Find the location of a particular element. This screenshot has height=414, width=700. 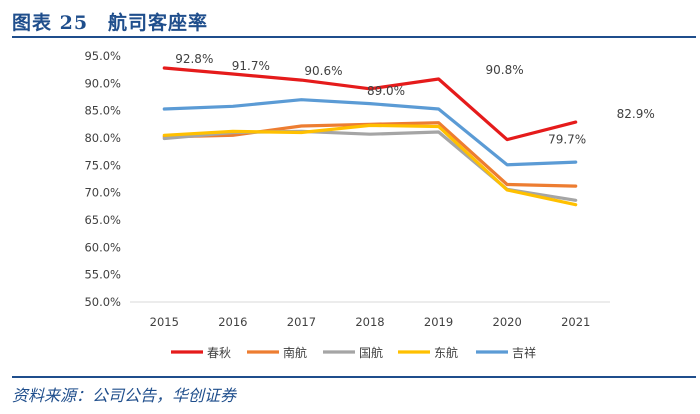

y-tick-label: 50.0% is located at coordinates (102, 302).